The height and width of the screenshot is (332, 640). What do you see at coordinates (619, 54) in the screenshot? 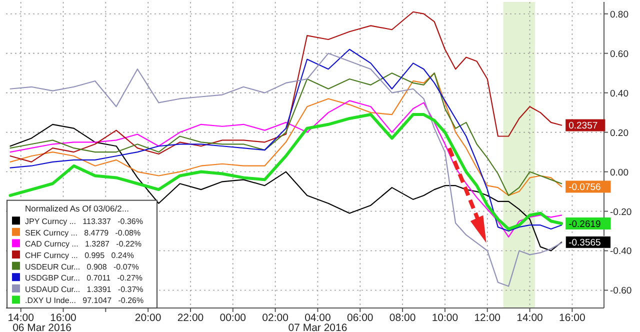
I see `y-tick-label: 0.60` at bounding box center [619, 54].